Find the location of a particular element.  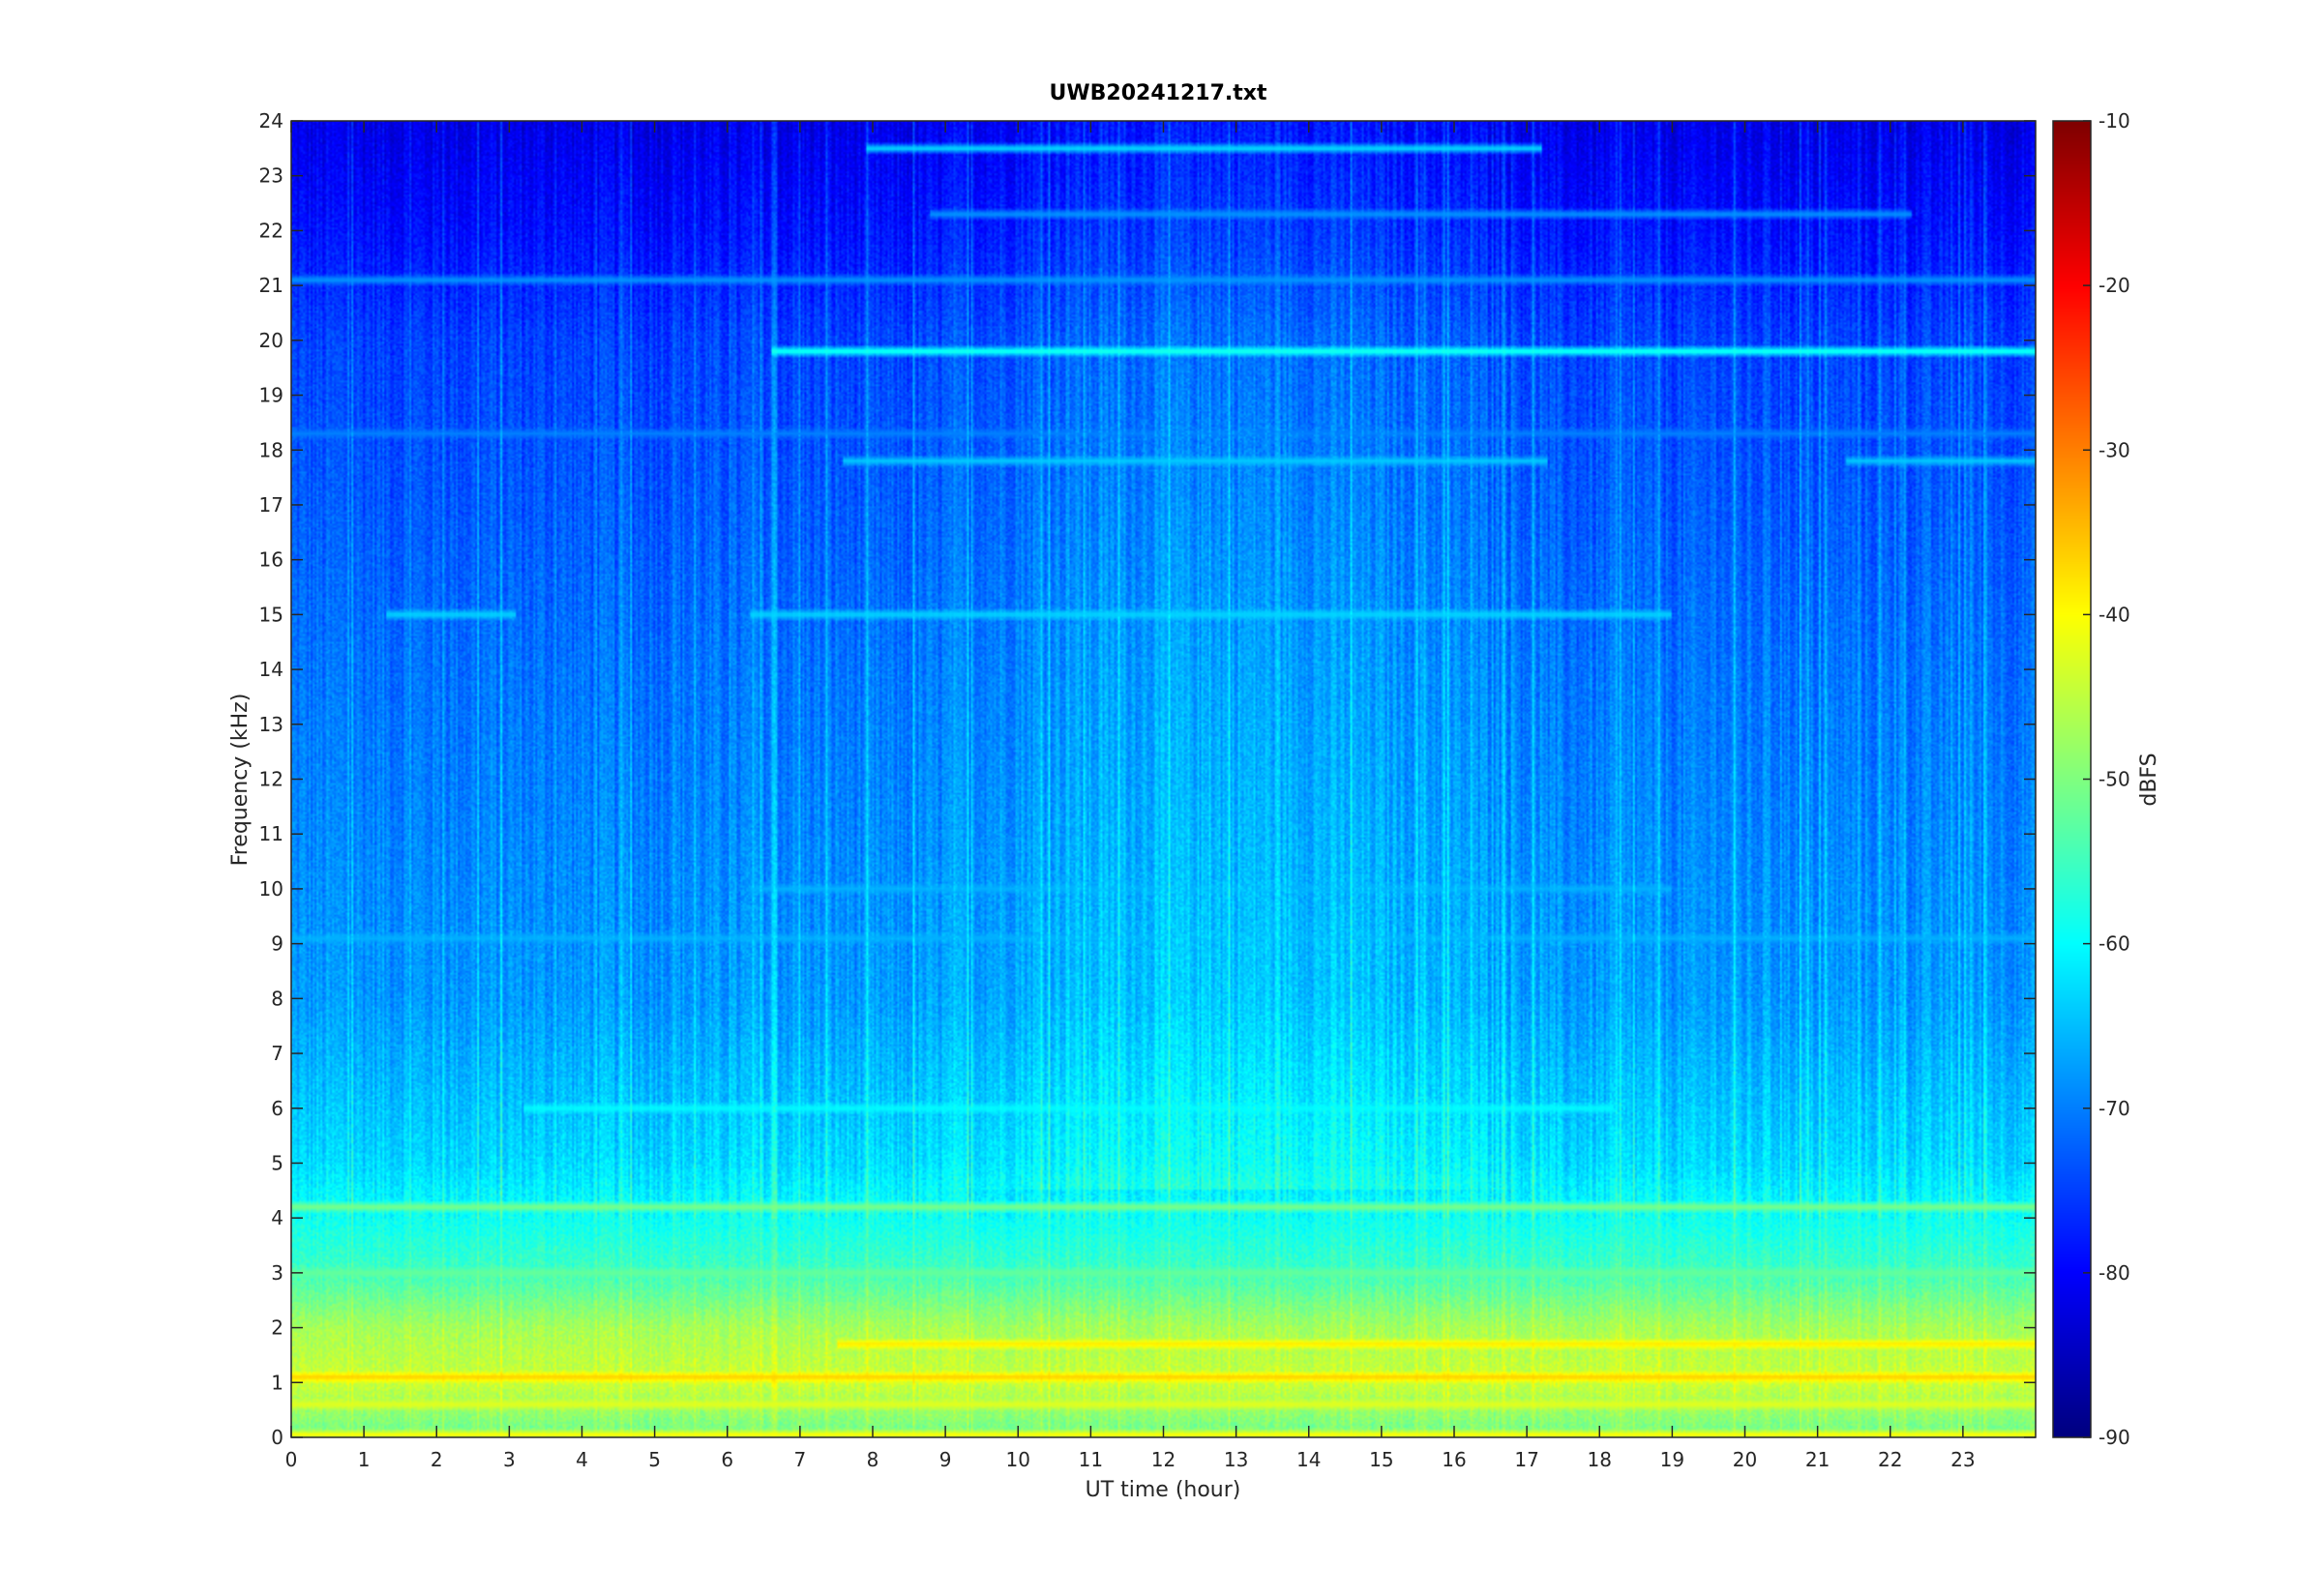

colorbar-tick-label: -10 is located at coordinates (2114, 121).